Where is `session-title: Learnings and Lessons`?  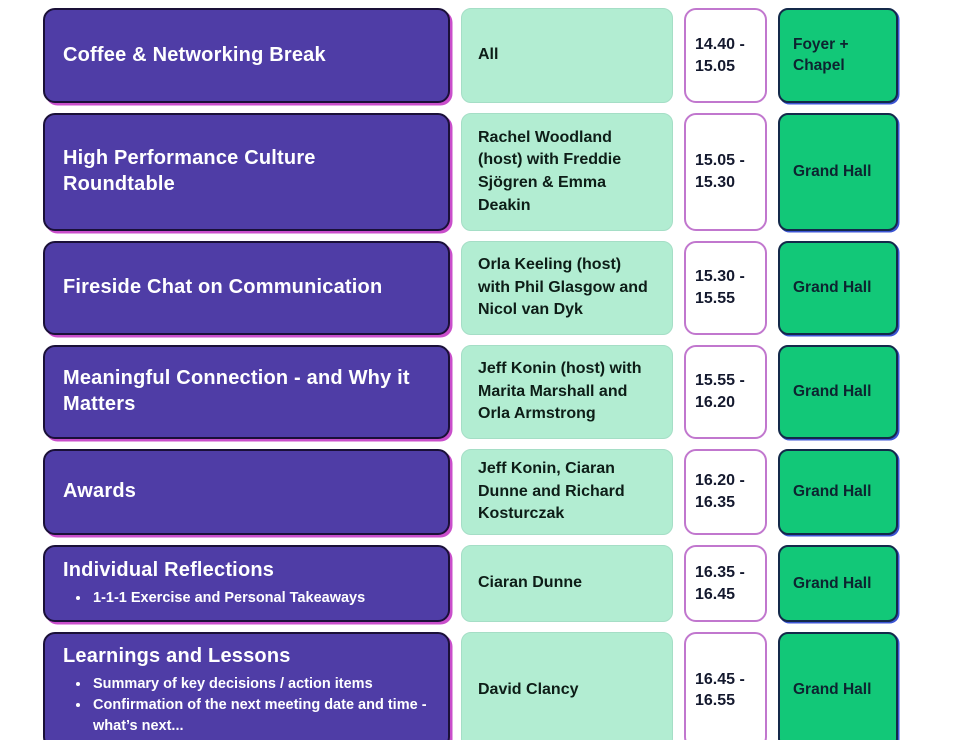 session-title: Learnings and Lessons is located at coordinates (177, 656).